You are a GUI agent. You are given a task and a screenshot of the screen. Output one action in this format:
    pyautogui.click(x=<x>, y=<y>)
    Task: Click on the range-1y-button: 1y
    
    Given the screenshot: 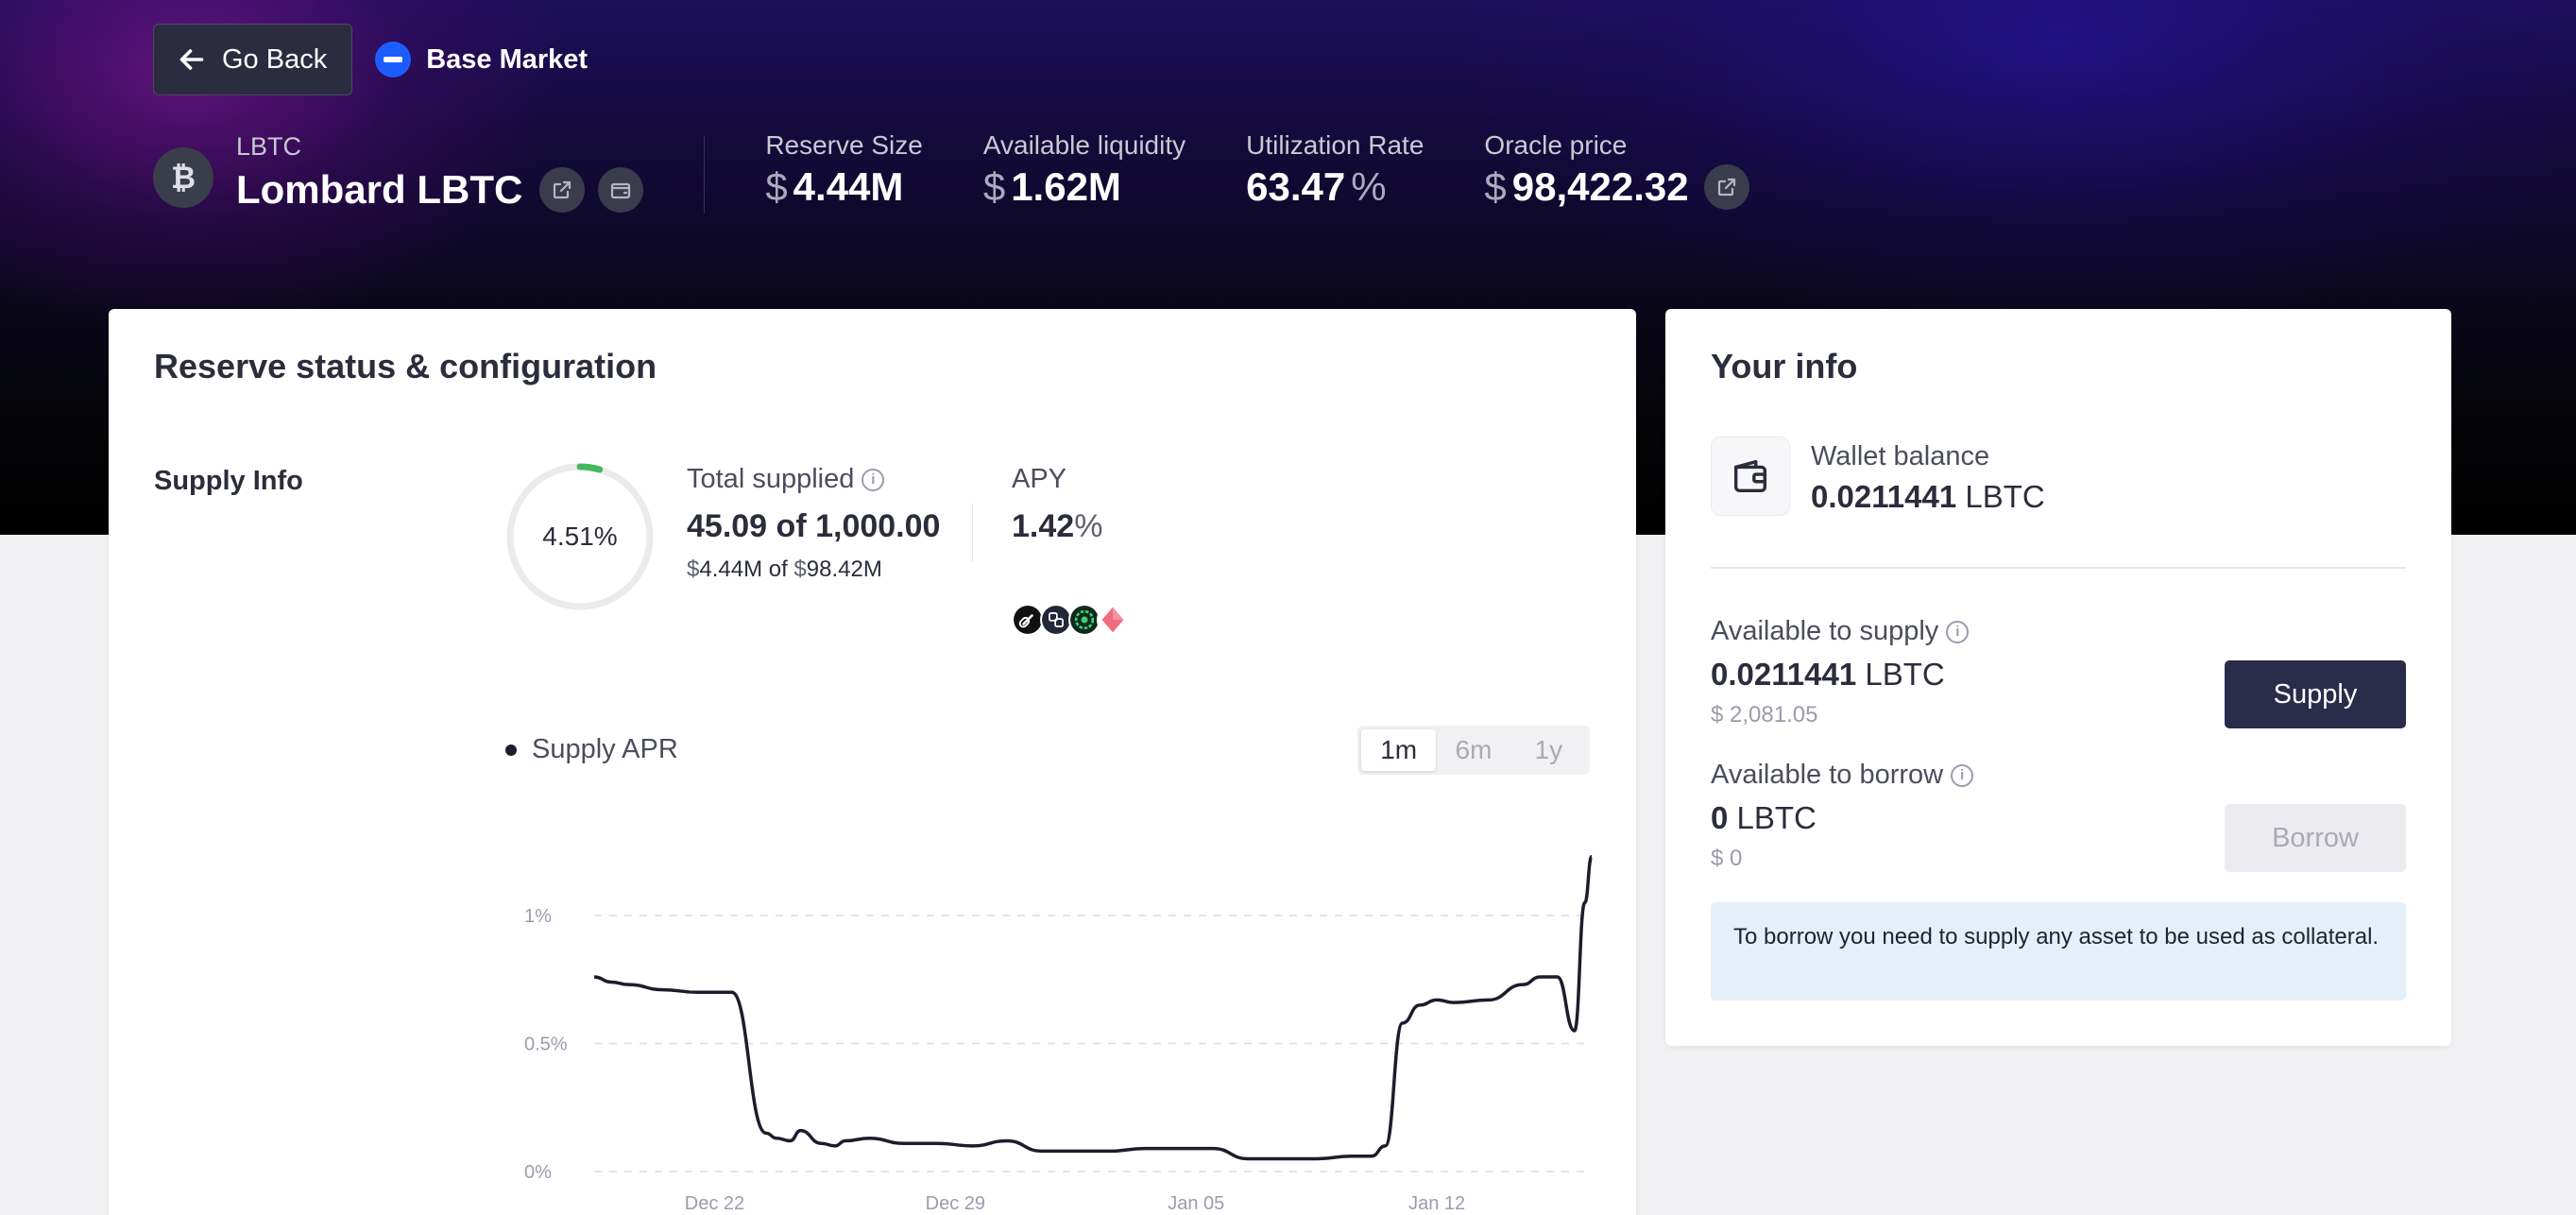 What is the action you would take?
    pyautogui.click(x=1549, y=750)
    